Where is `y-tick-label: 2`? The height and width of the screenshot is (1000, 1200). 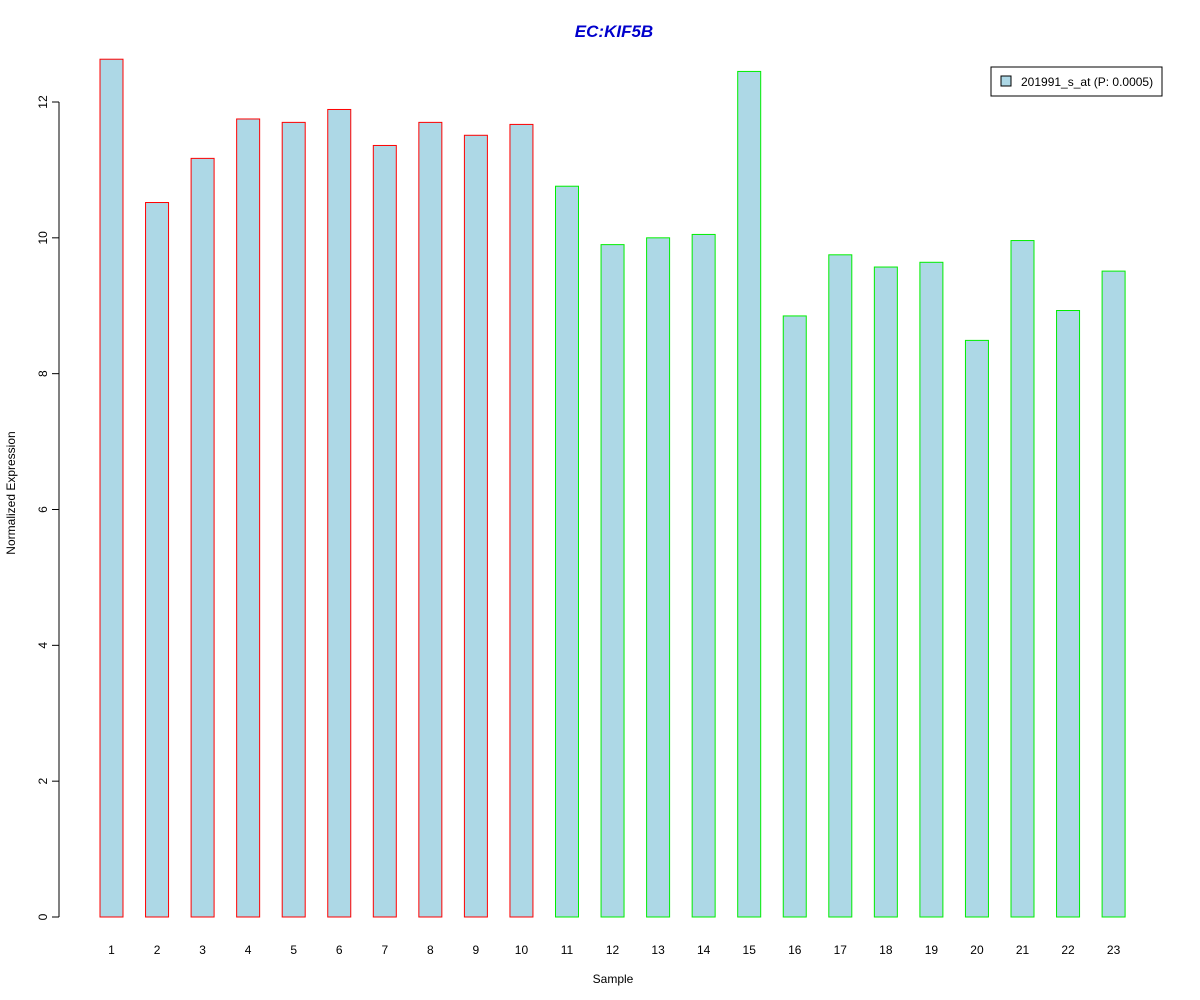 y-tick-label: 2 is located at coordinates (43, 781).